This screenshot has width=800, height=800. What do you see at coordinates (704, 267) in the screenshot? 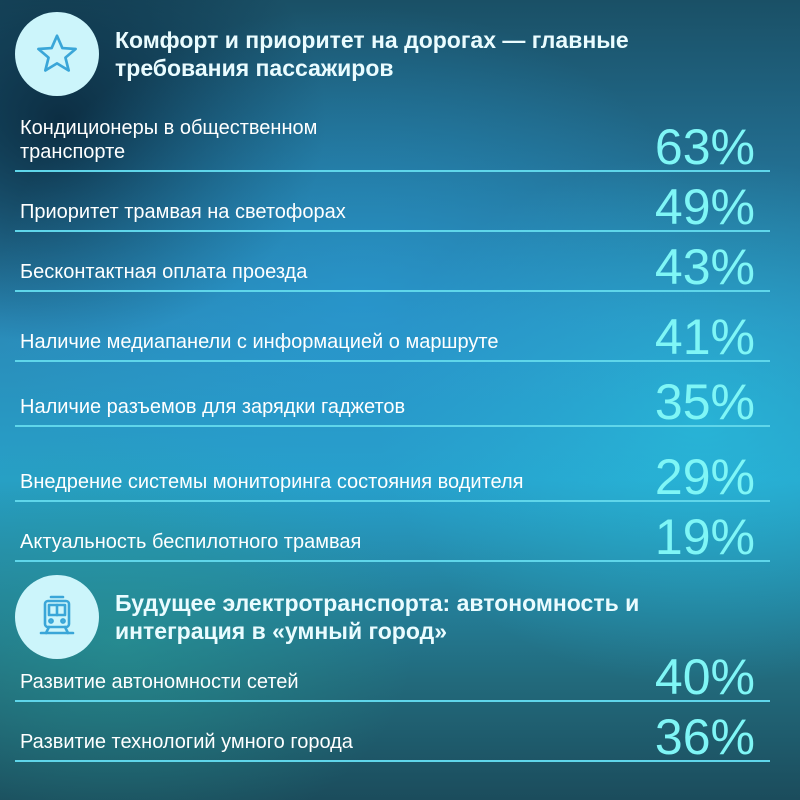
I see `stat-value: 43%` at bounding box center [704, 267].